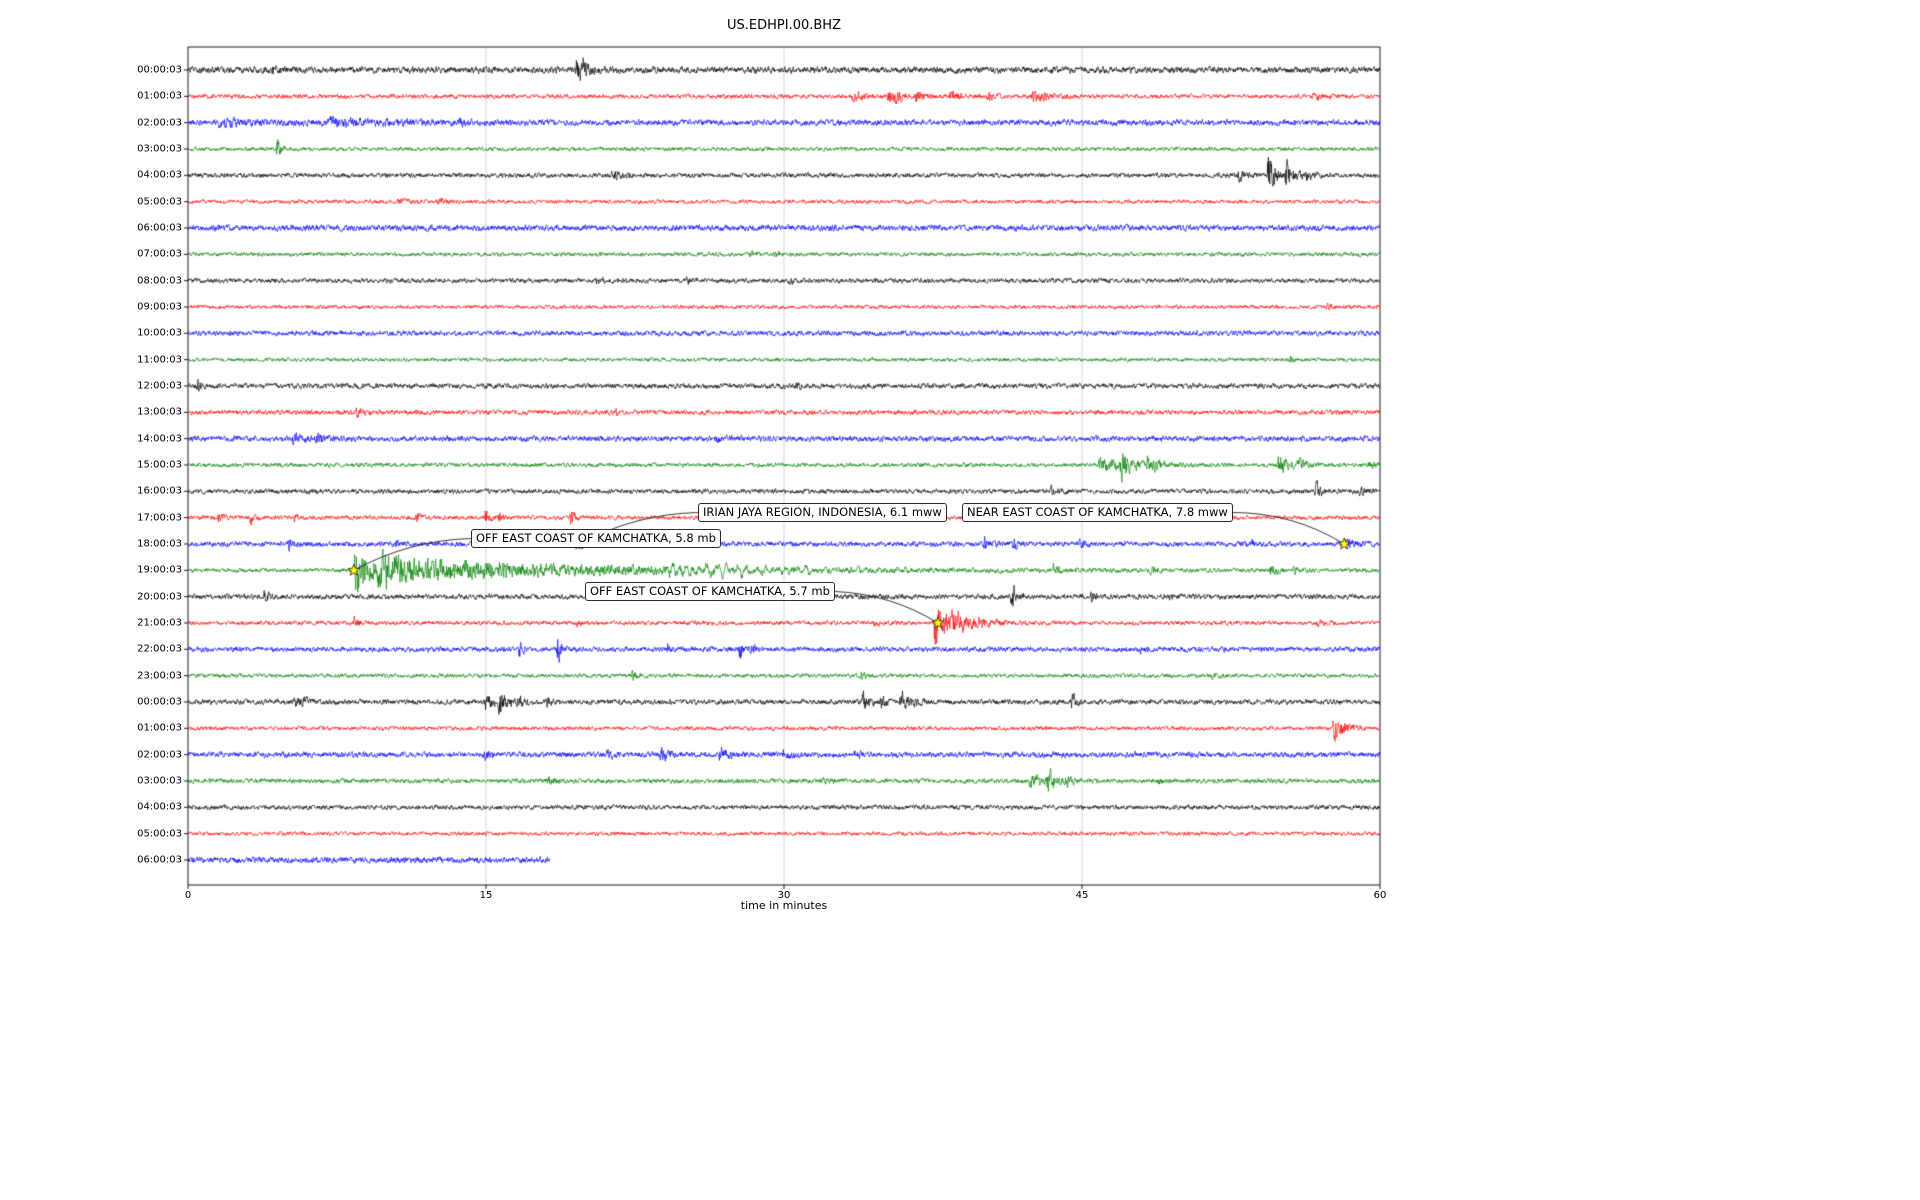  What do you see at coordinates (1380, 895) in the screenshot?
I see `x-tick-label: 60` at bounding box center [1380, 895].